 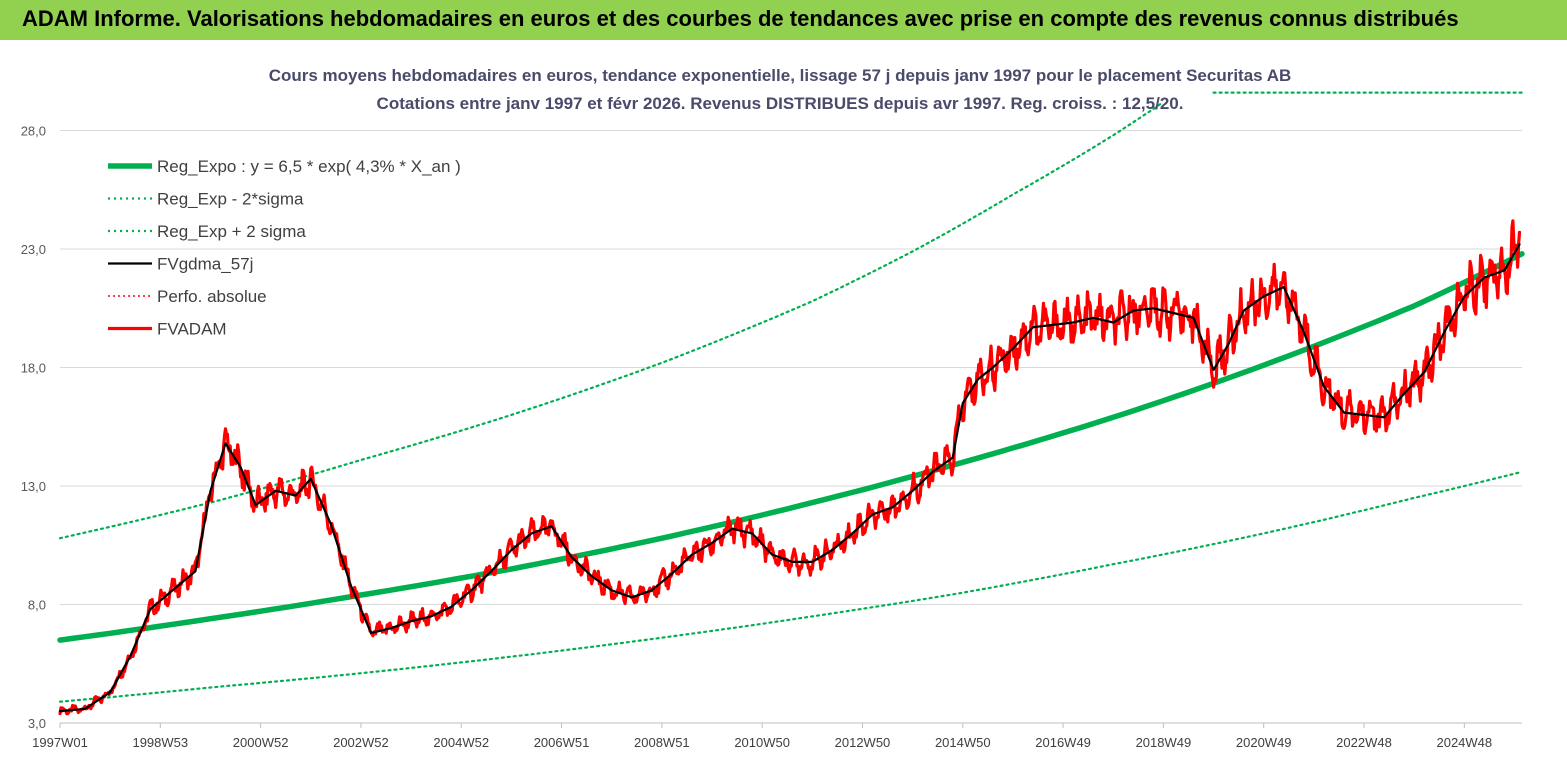 I want to click on x-tick-label: 1998W53, so click(x=160, y=742).